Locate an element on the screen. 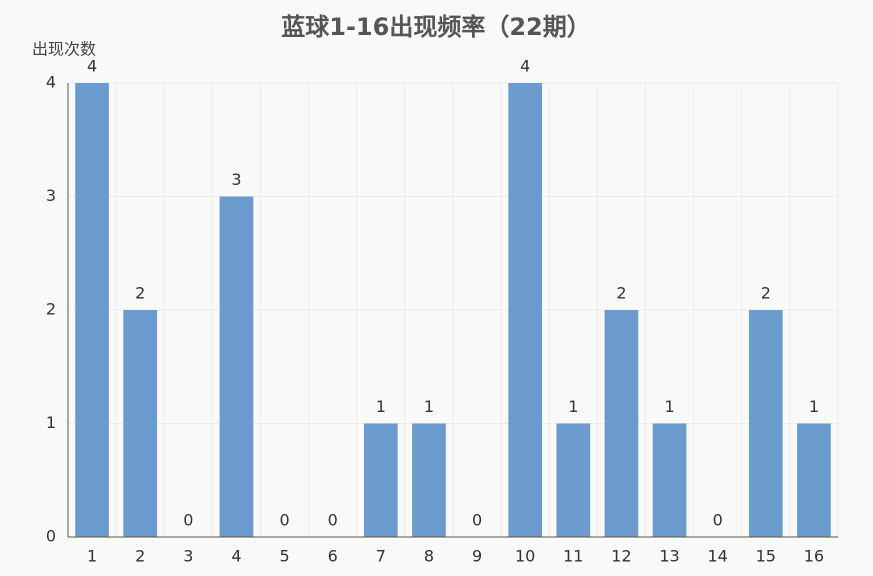 The width and height of the screenshot is (873, 576). x-tick-label: 1 is located at coordinates (92, 556).